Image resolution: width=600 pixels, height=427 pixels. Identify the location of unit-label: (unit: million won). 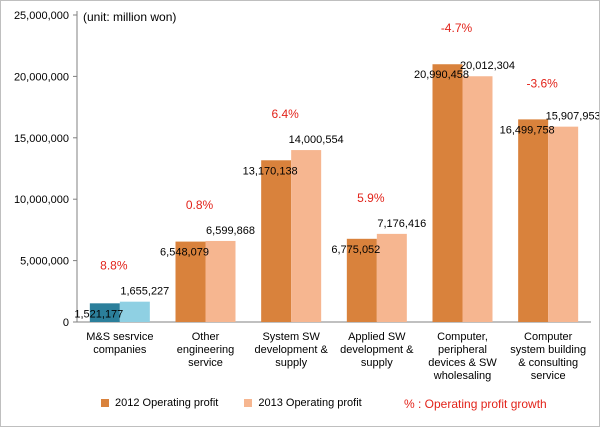
(130, 17).